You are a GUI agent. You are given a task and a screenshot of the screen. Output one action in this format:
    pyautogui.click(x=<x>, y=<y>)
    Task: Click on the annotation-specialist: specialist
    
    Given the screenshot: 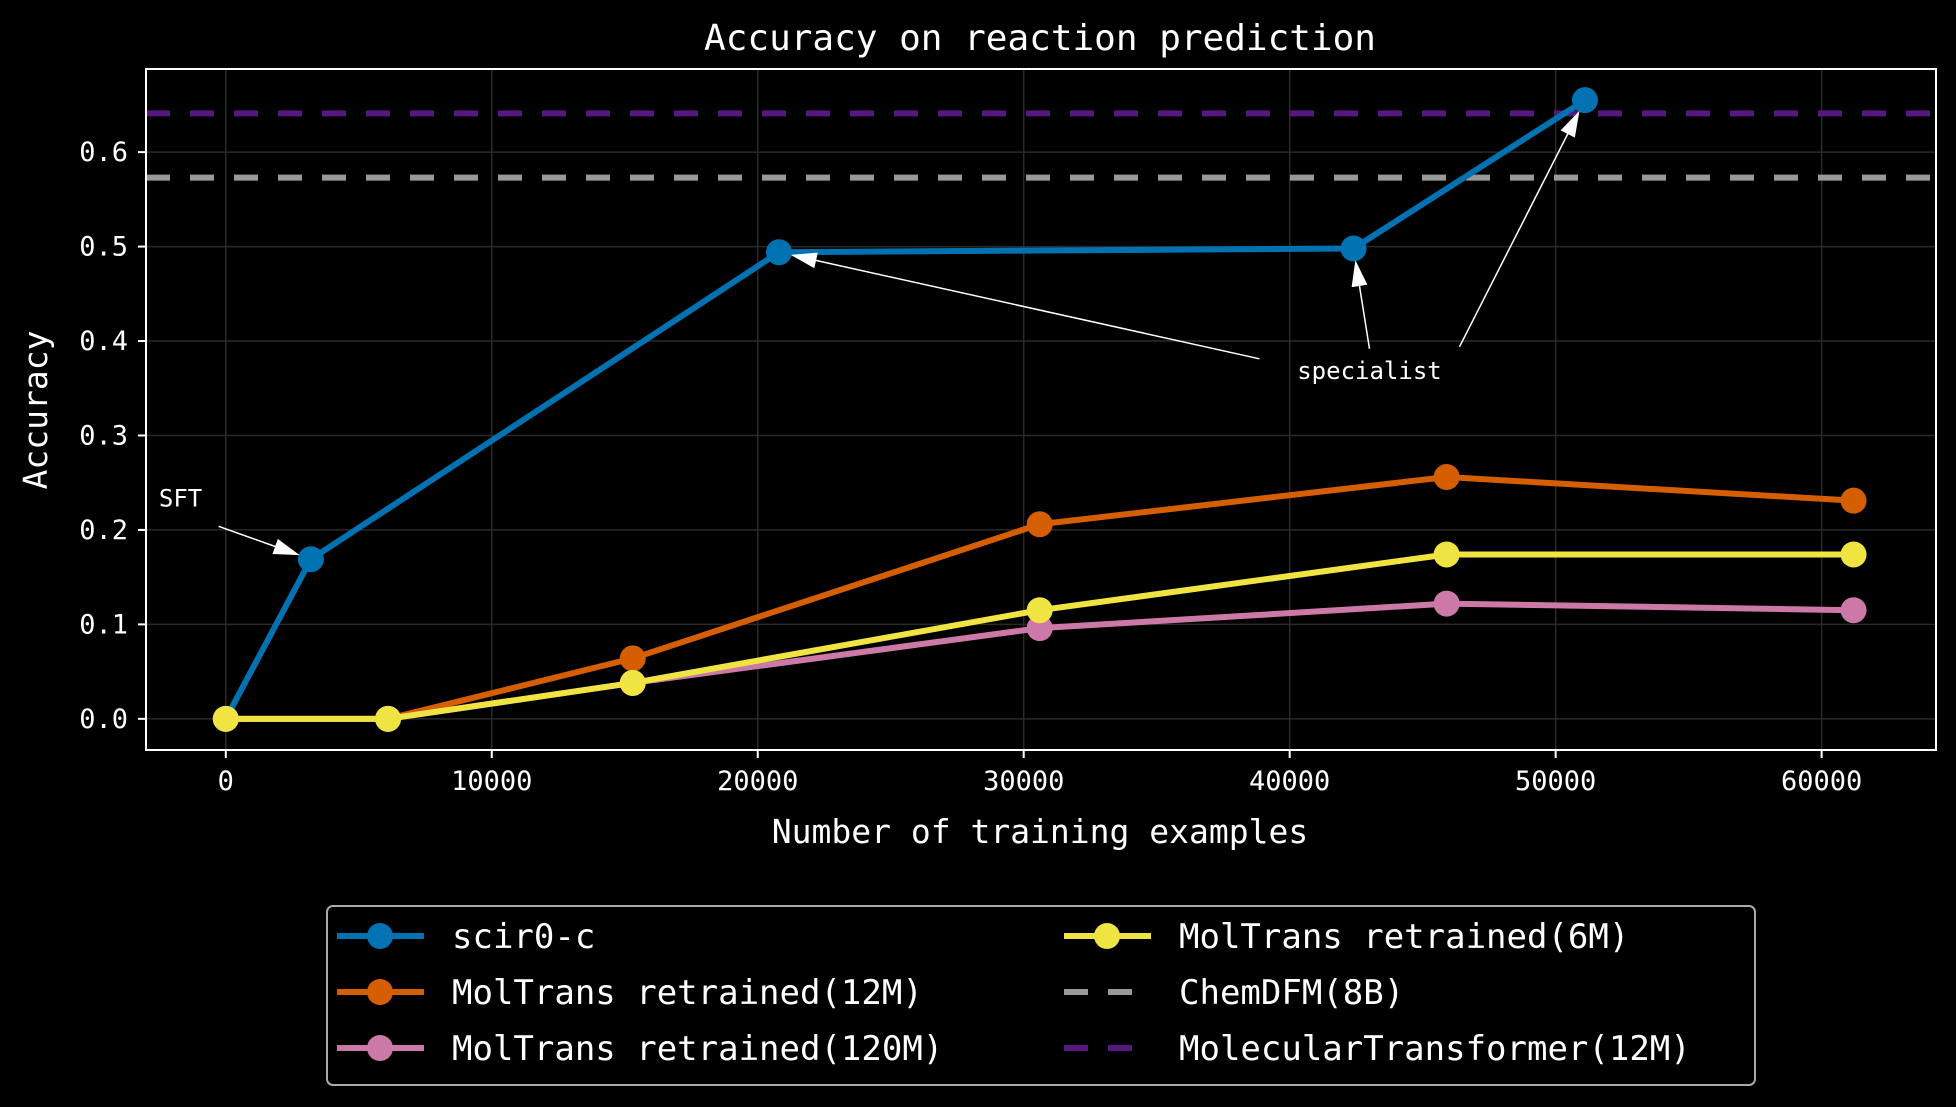 What is the action you would take?
    pyautogui.click(x=1369, y=371)
    